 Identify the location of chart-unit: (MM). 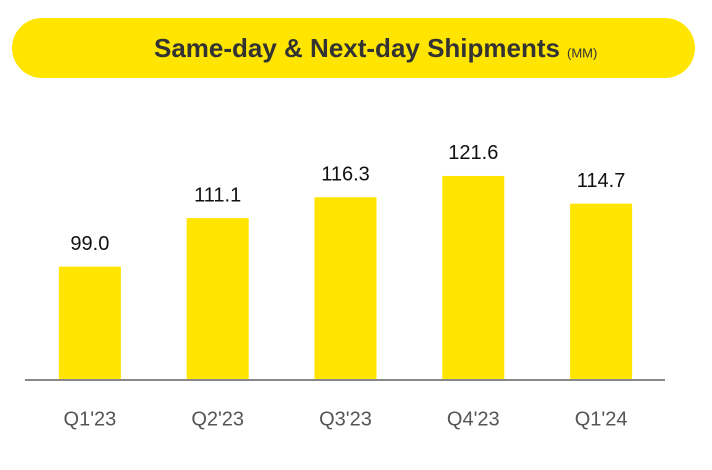
(582, 52).